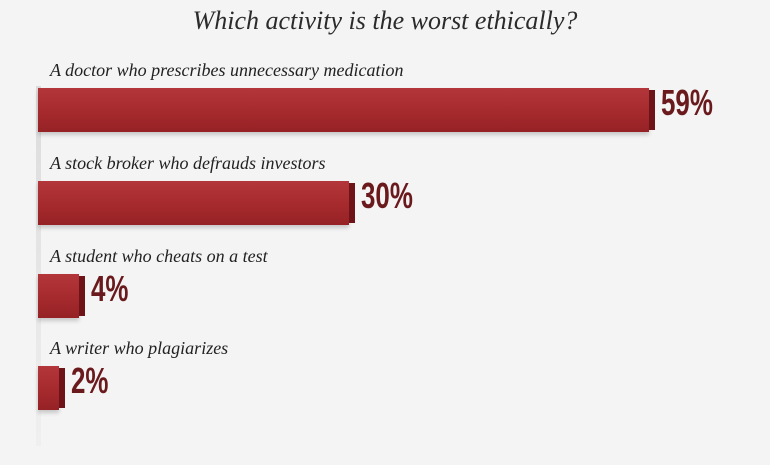 The image size is (770, 465). I want to click on value-label: 2%, so click(89, 380).